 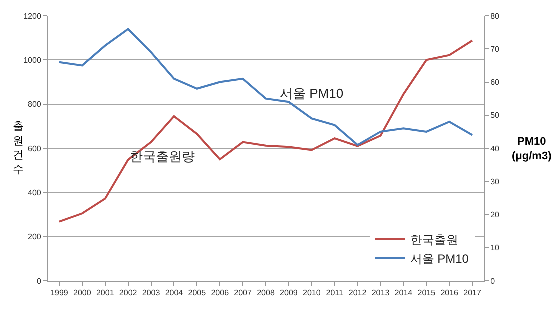 What do you see at coordinates (128, 293) in the screenshot?
I see `x-tick-label: 2002` at bounding box center [128, 293].